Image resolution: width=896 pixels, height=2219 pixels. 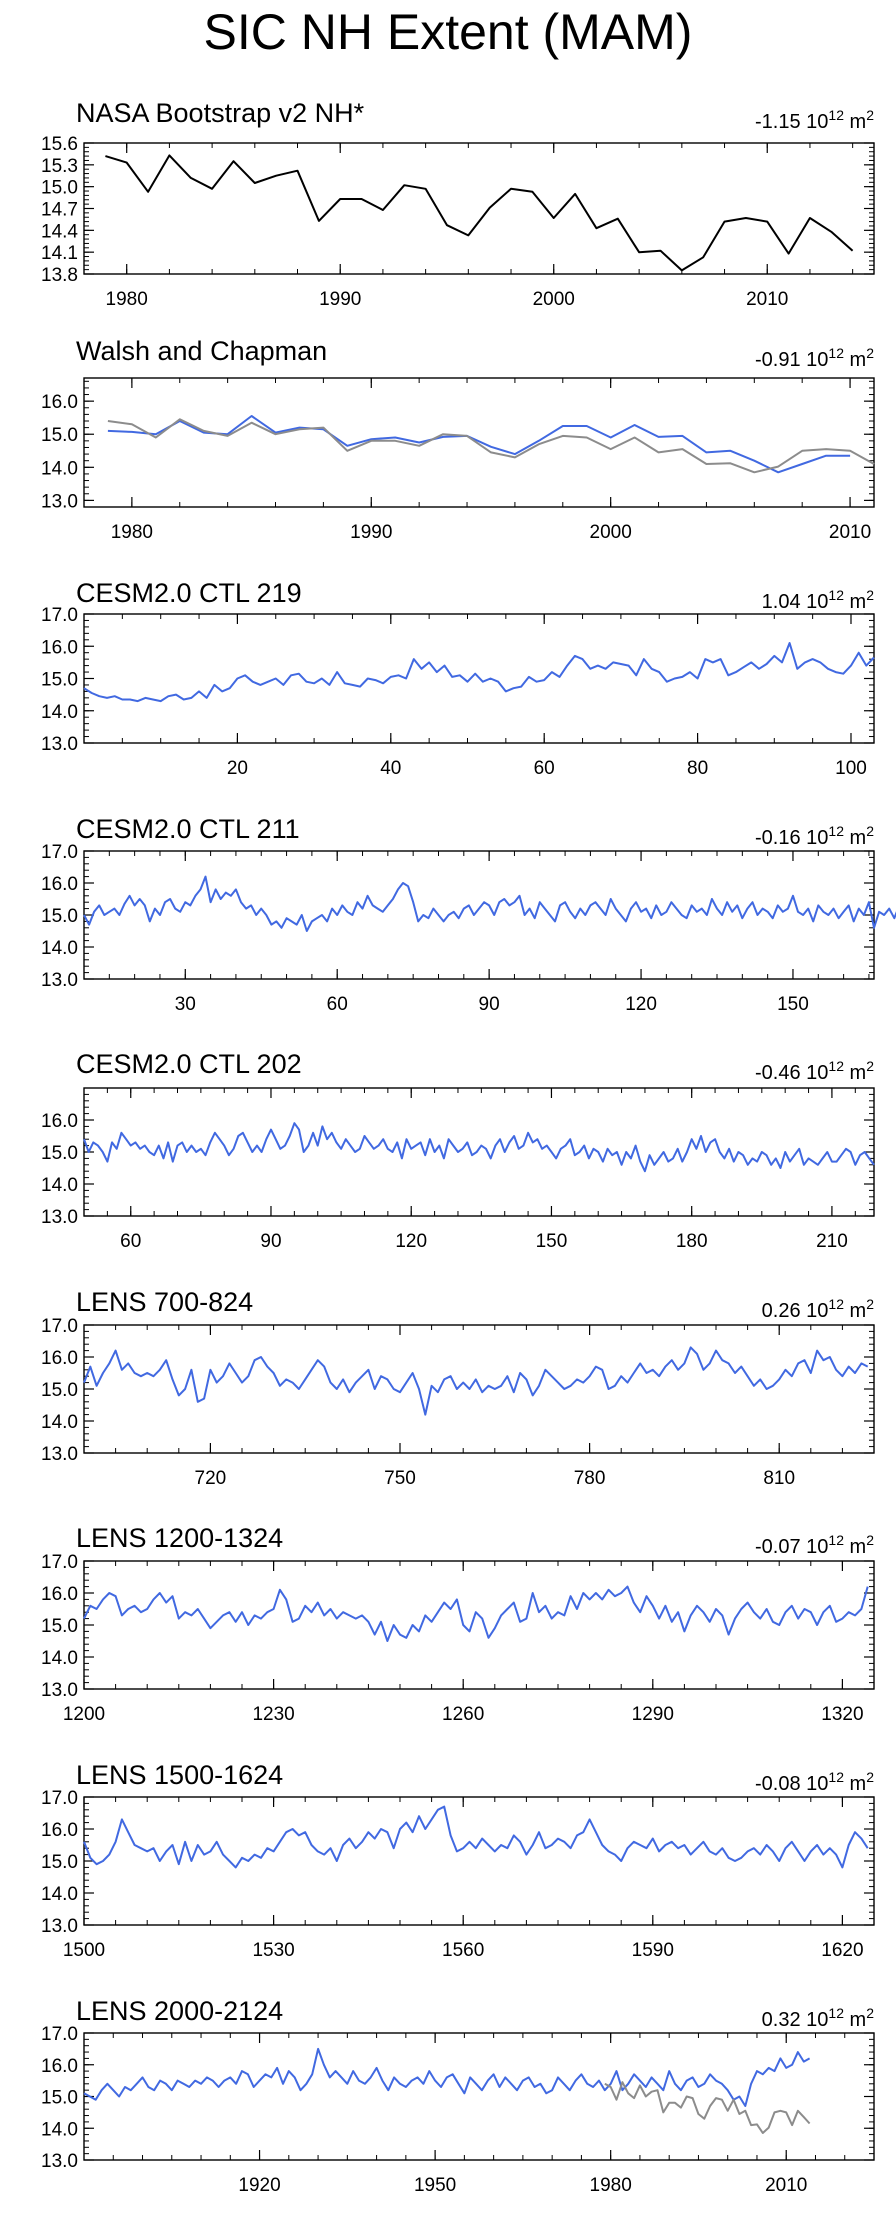 I want to click on x-tick-label: 80, so click(x=697, y=768).